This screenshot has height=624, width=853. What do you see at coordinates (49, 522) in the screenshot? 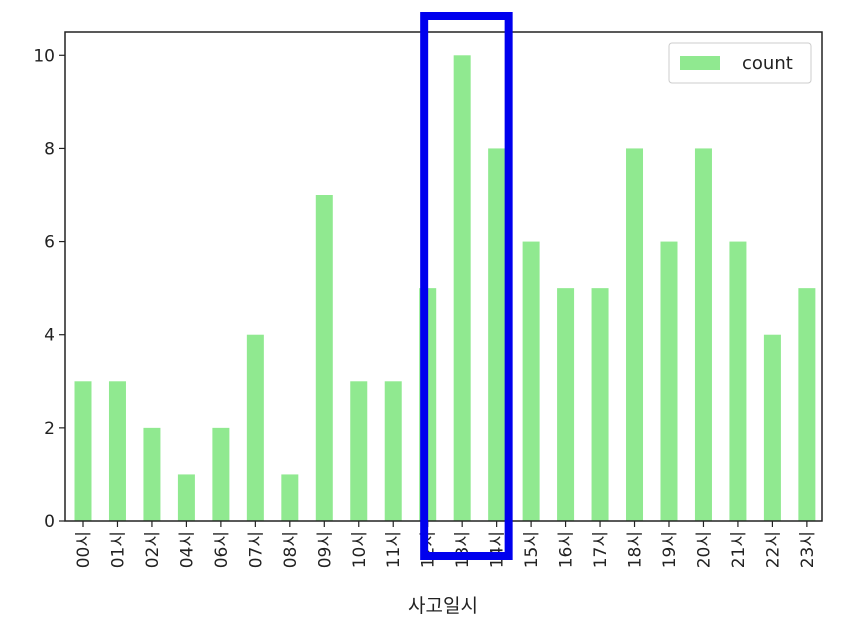
I see `y-tick-label: 0` at bounding box center [49, 522].